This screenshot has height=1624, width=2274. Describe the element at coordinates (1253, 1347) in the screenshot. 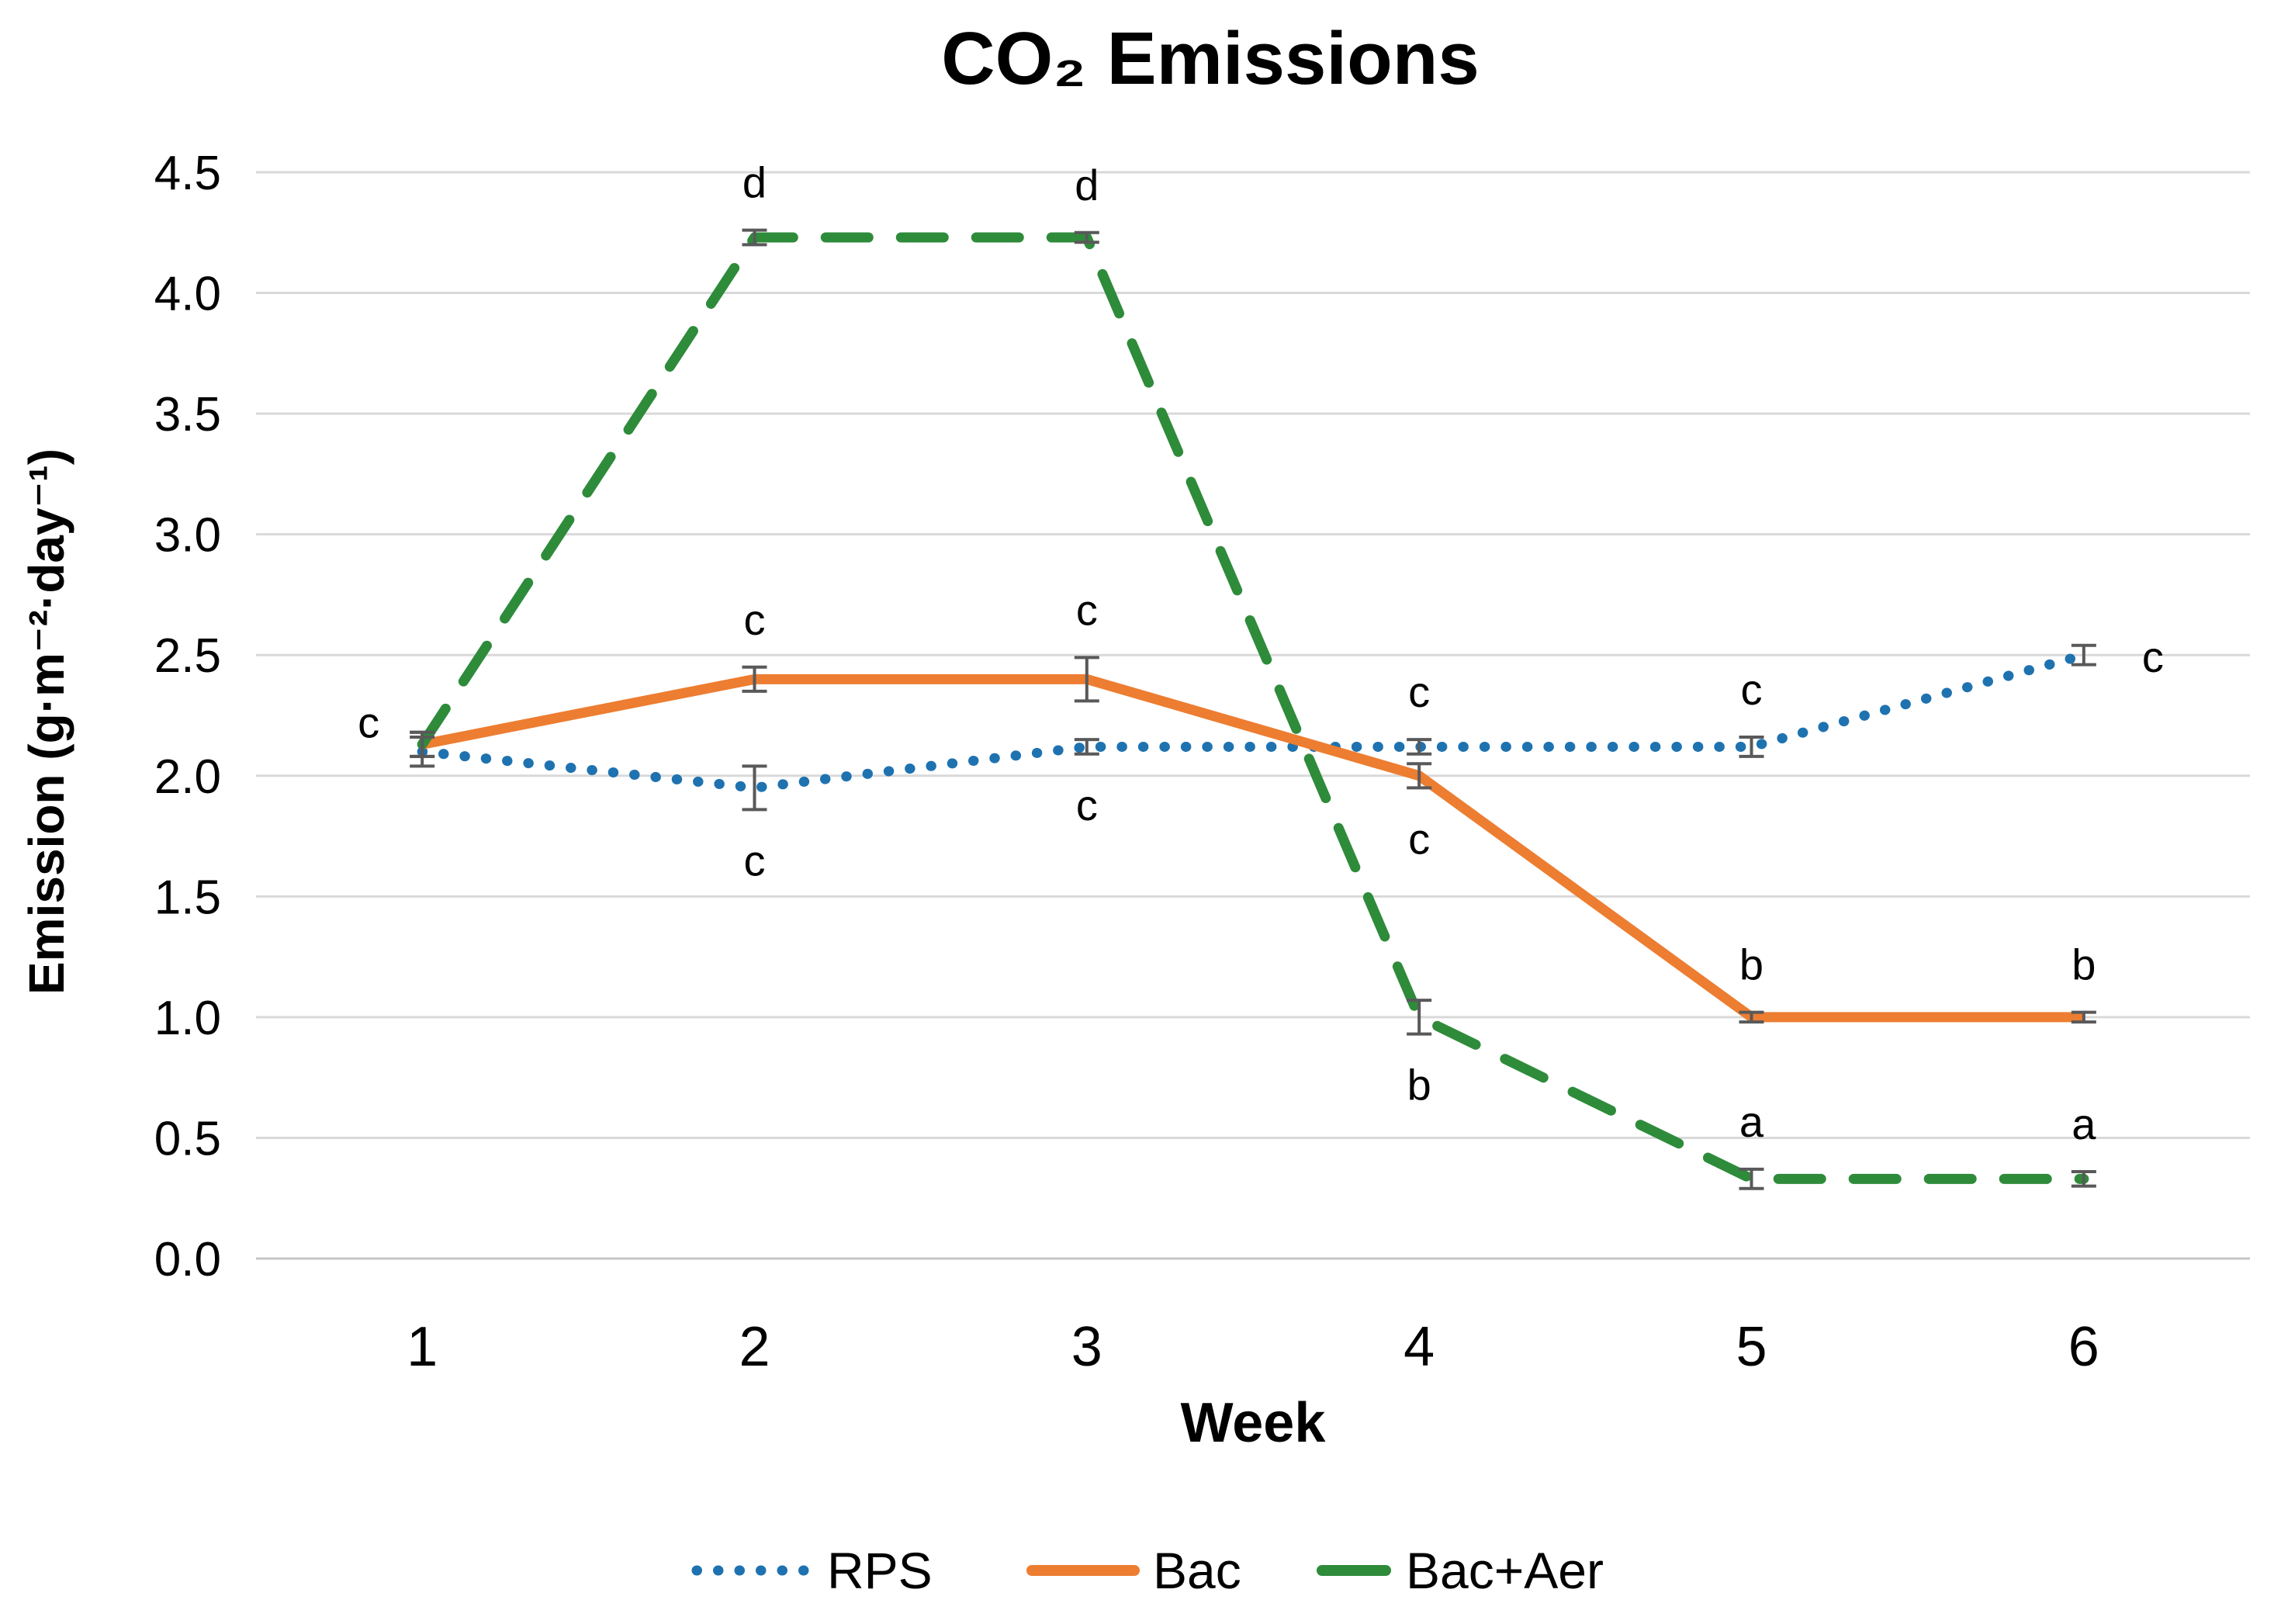

I see `x-tick-labels: 1 2 3 4 5 6` at that location.